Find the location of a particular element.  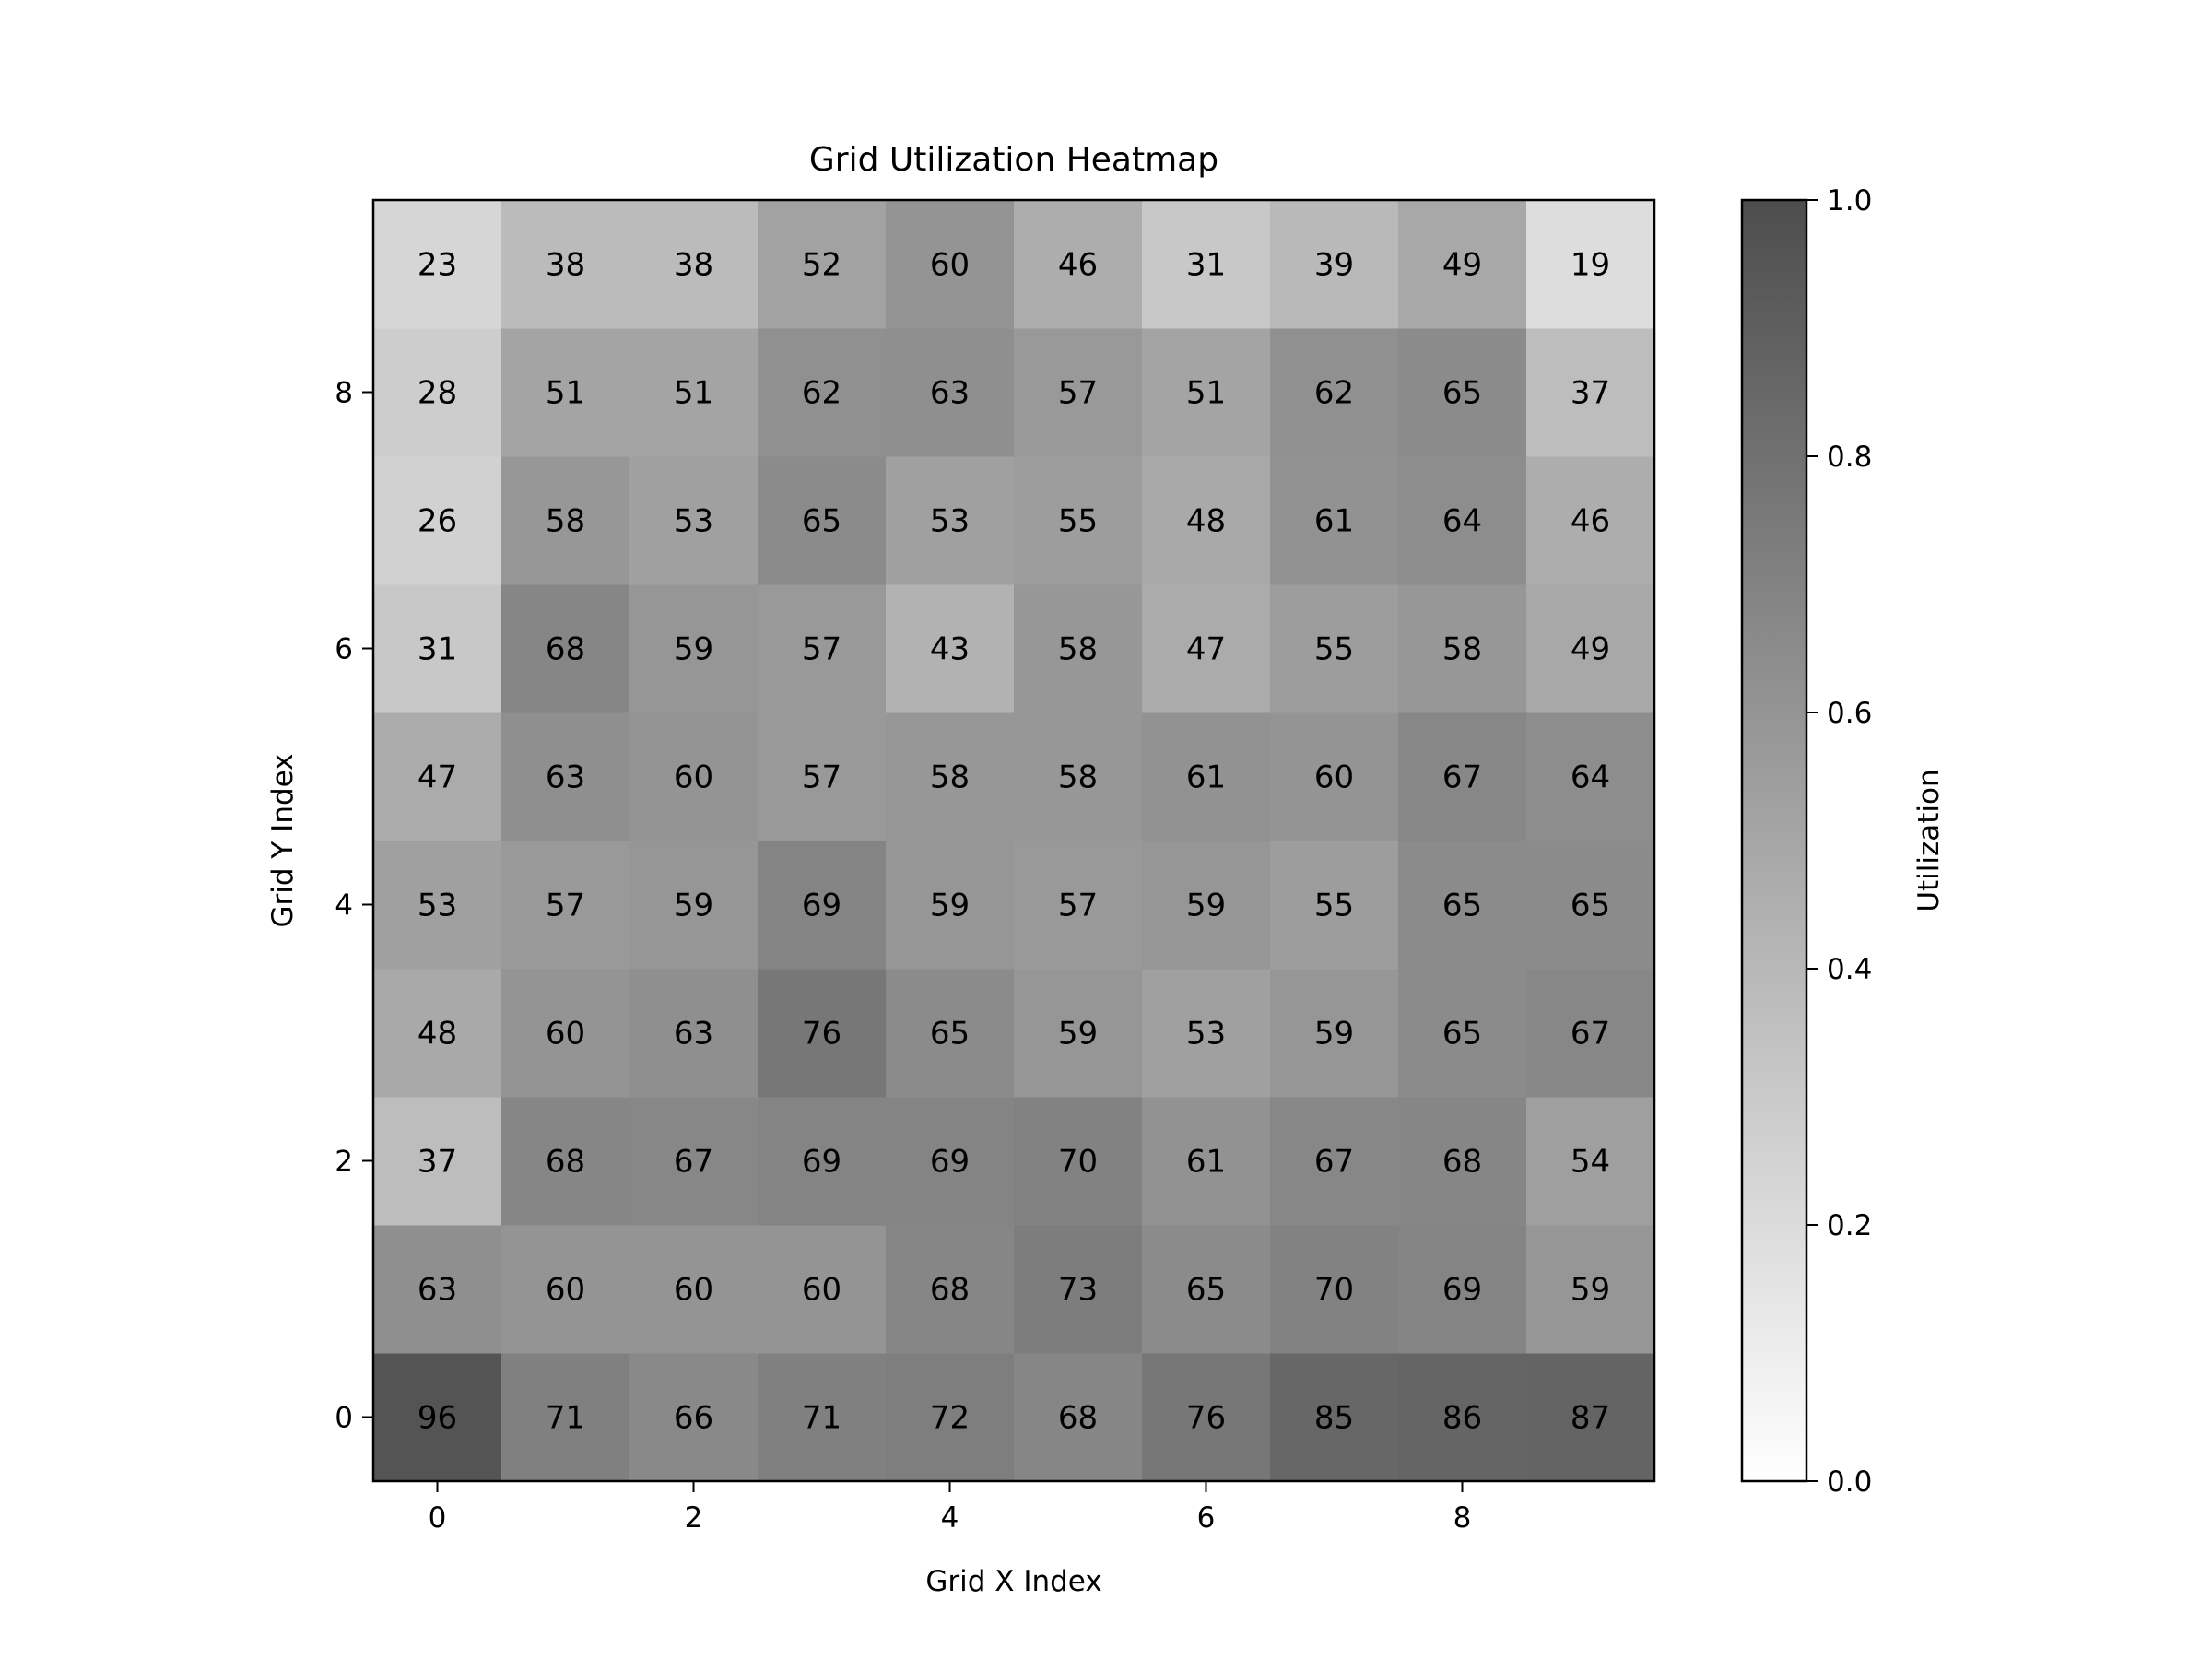

heatmap-cell-x2-y6 is located at coordinates (694, 648).